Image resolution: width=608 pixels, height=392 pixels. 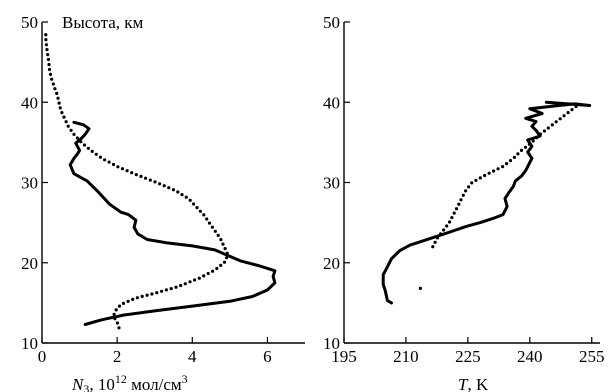 I want to click on right-x-tick-label: 195, so click(x=344, y=356).